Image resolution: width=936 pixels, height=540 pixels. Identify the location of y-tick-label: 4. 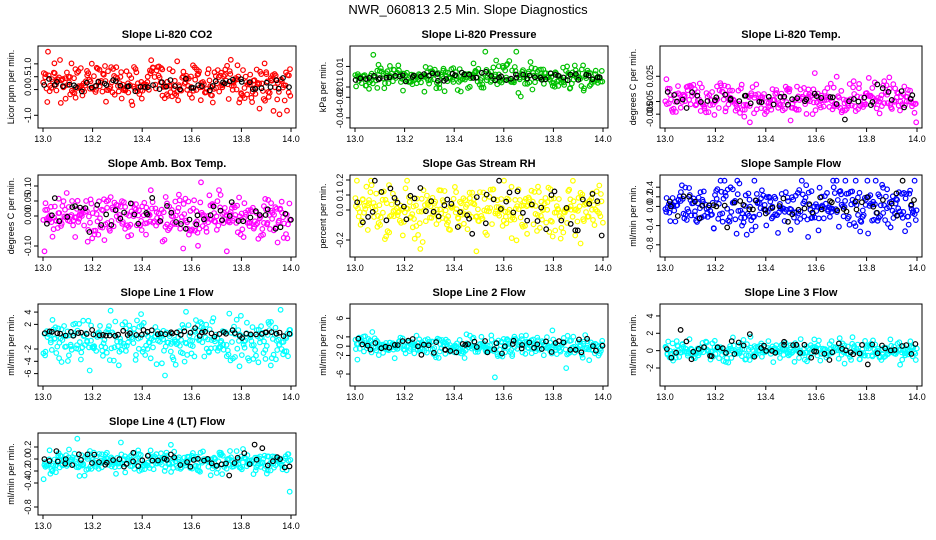
(650, 315).